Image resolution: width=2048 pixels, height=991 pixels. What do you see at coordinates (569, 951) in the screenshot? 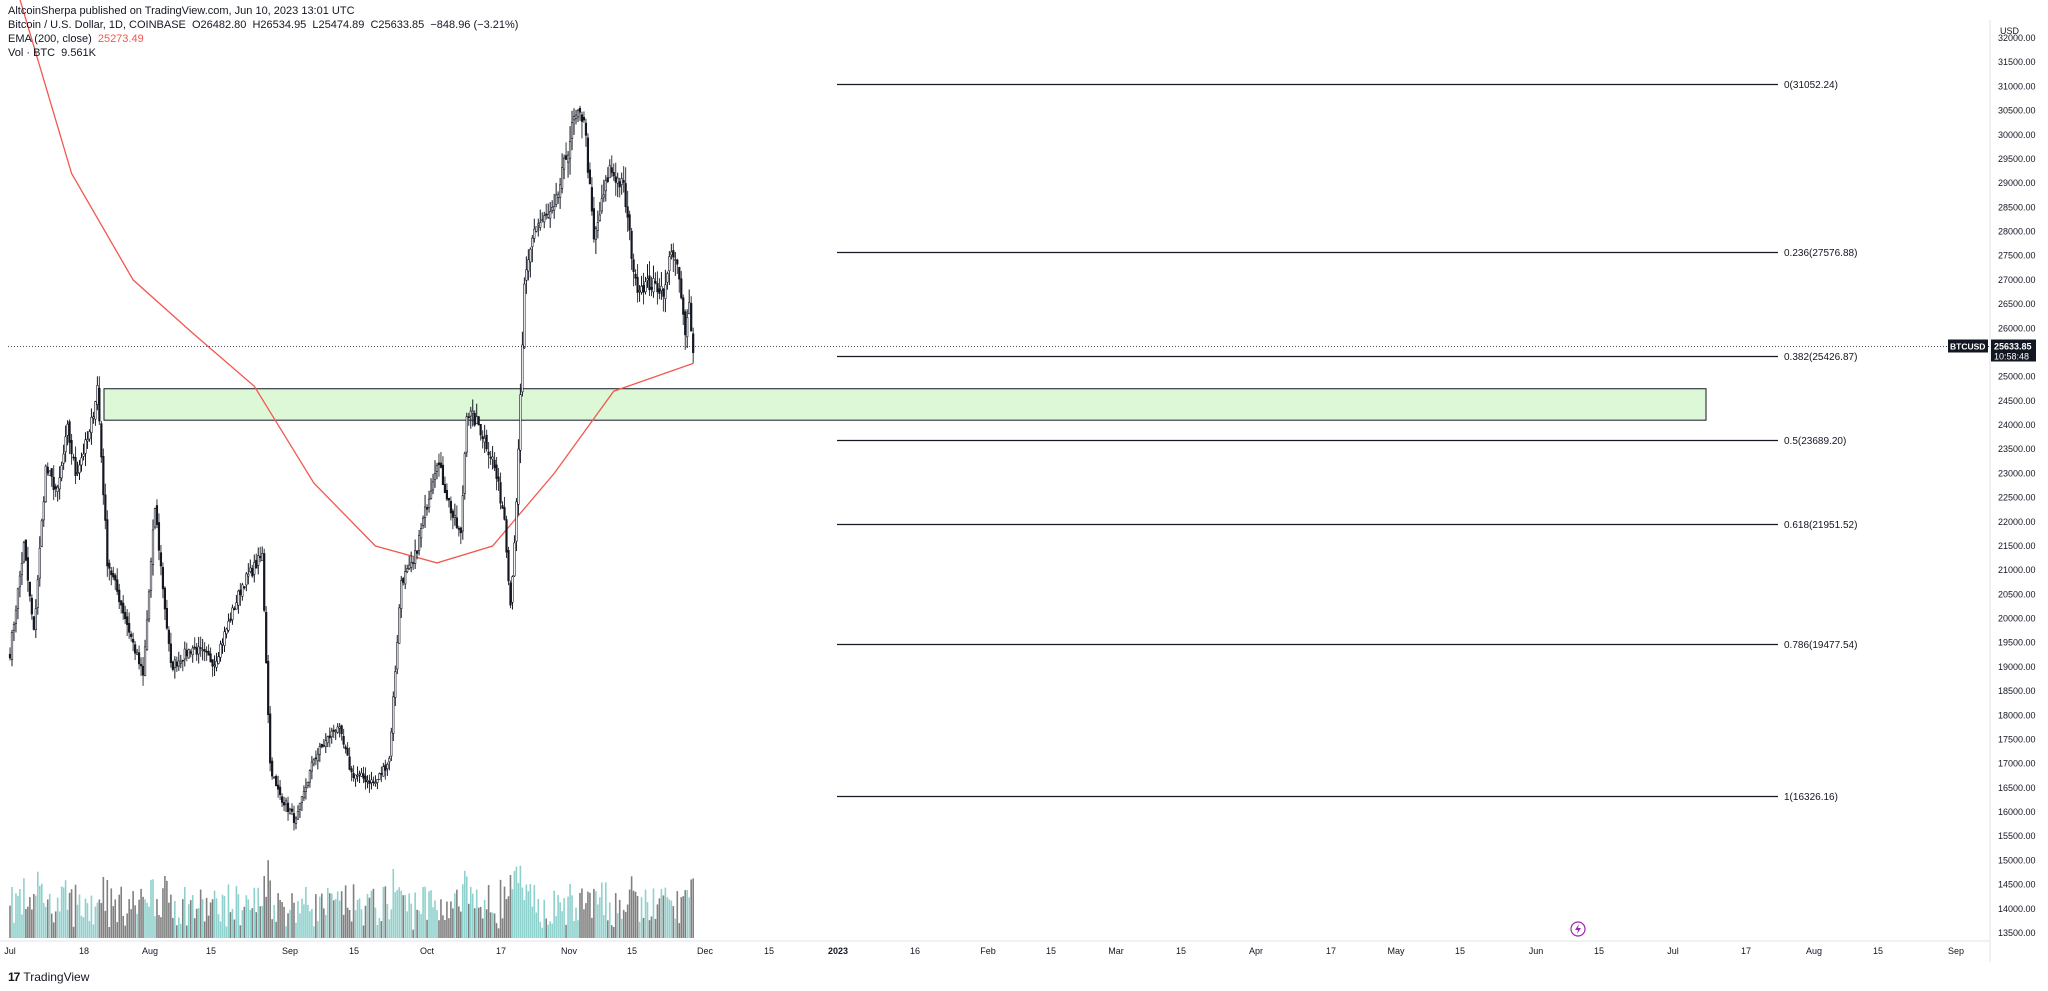
I see `time-tick-label: Nov` at bounding box center [569, 951].